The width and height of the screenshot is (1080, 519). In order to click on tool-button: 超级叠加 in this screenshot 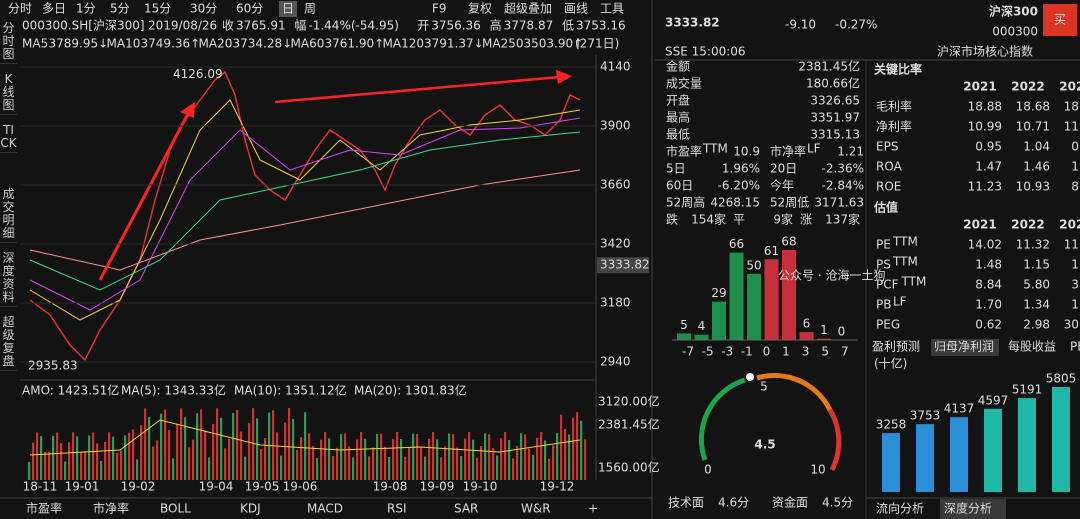, I will do `click(528, 8)`.